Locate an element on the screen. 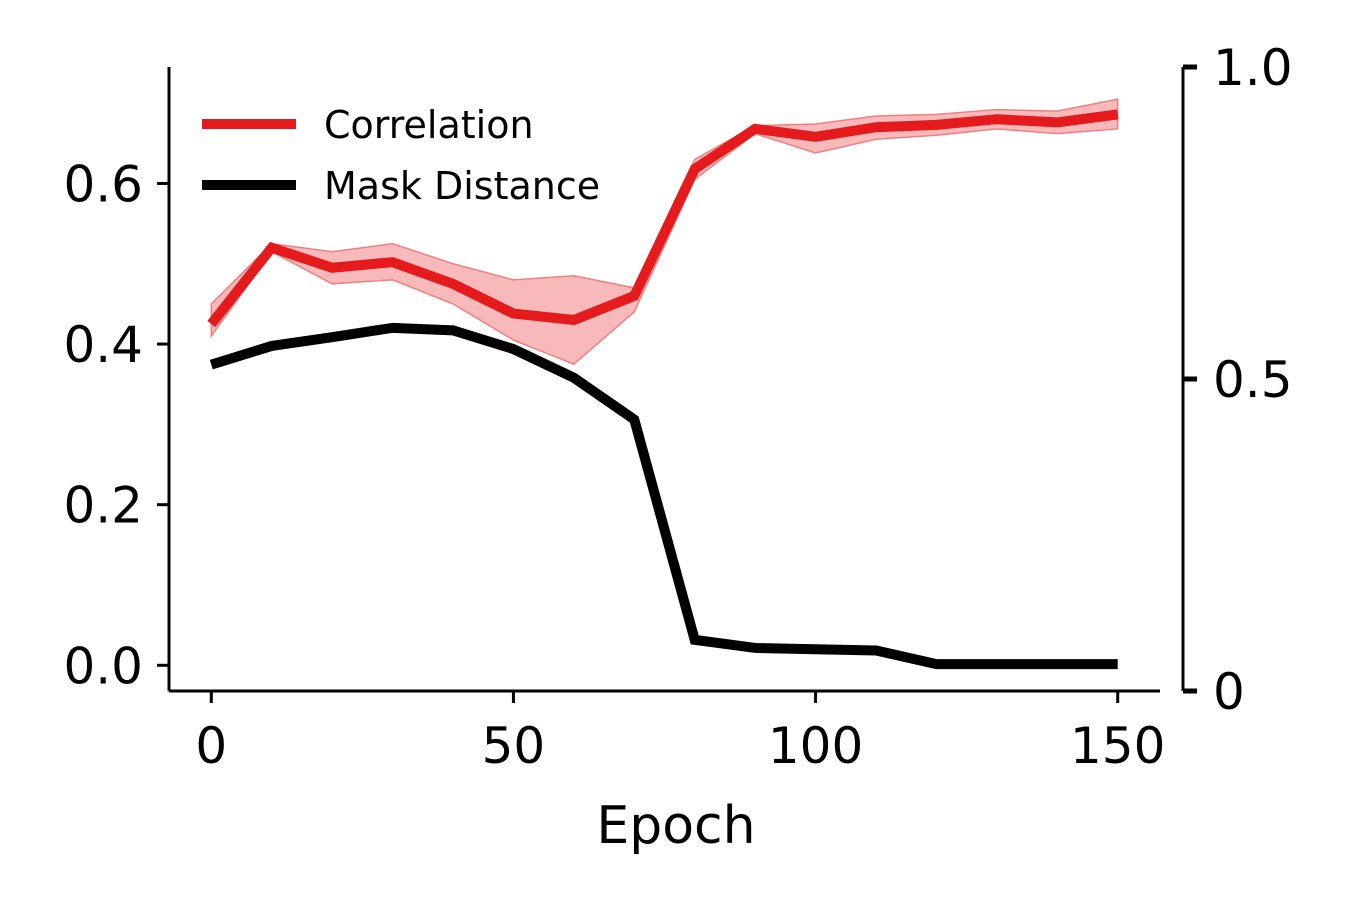  x-tick-label: 150 is located at coordinates (1117, 746).